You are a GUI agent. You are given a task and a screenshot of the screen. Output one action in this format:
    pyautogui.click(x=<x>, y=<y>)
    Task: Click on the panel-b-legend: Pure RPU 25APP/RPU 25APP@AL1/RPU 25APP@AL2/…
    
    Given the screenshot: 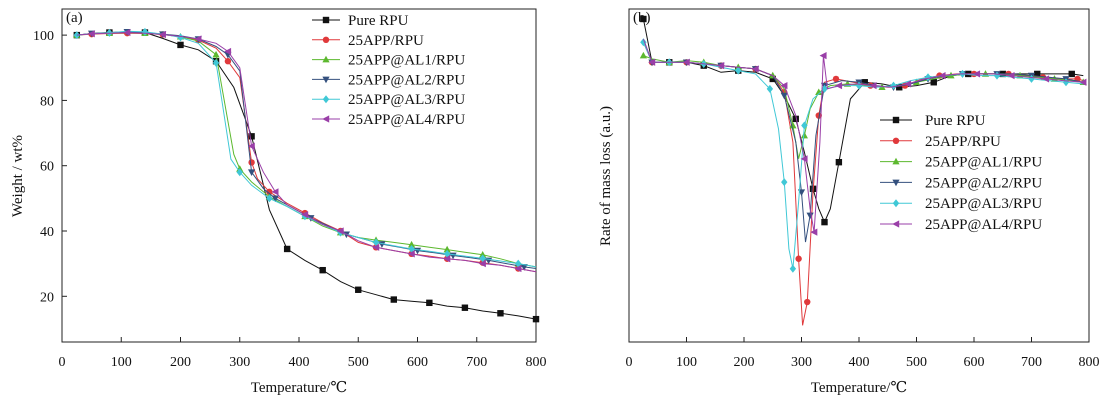 What is the action you would take?
    pyautogui.click(x=961, y=173)
    